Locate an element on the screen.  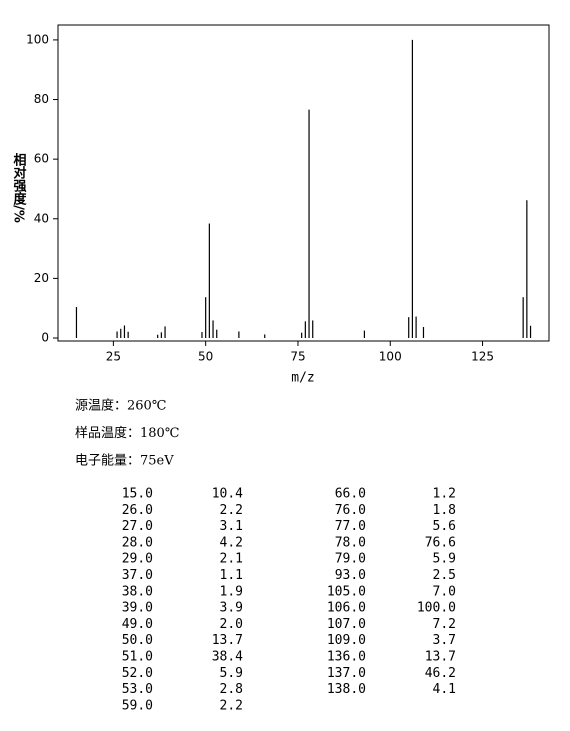
table-mz: 15.0 is located at coordinates (137, 494).